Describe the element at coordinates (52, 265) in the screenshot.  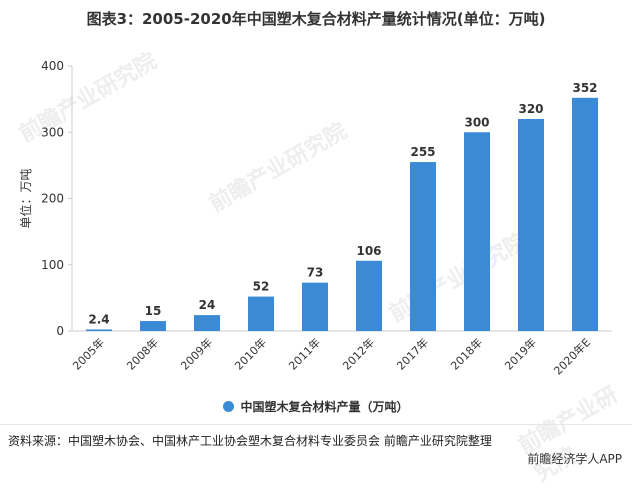
I see `y-tick-label: 100` at that location.